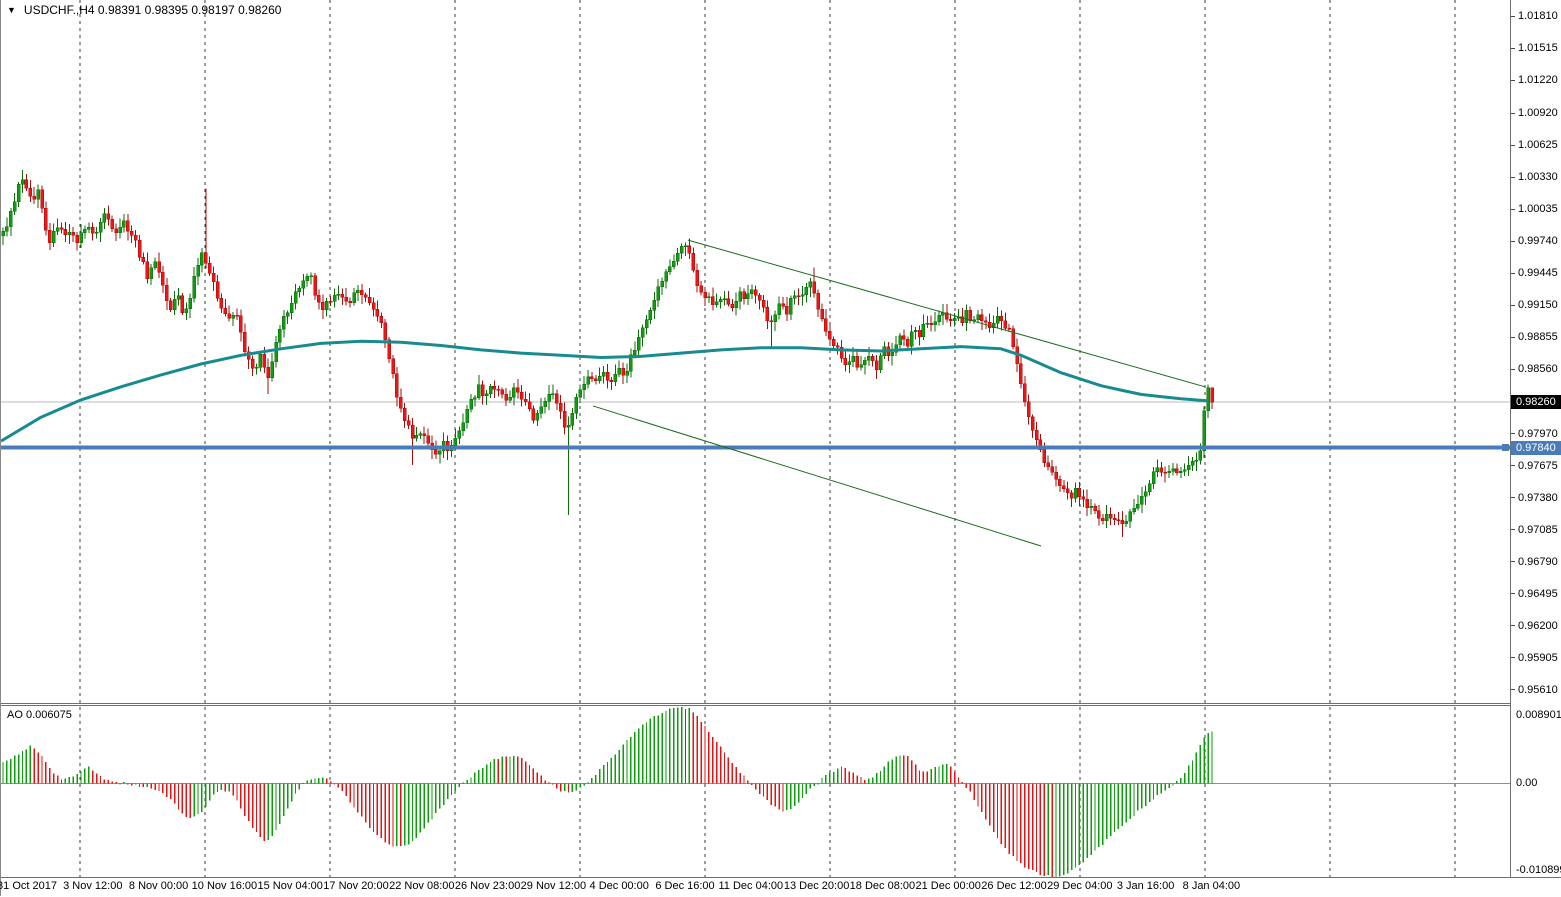  What do you see at coordinates (1538, 433) in the screenshot?
I see `price-axis-label: 0.97970` at bounding box center [1538, 433].